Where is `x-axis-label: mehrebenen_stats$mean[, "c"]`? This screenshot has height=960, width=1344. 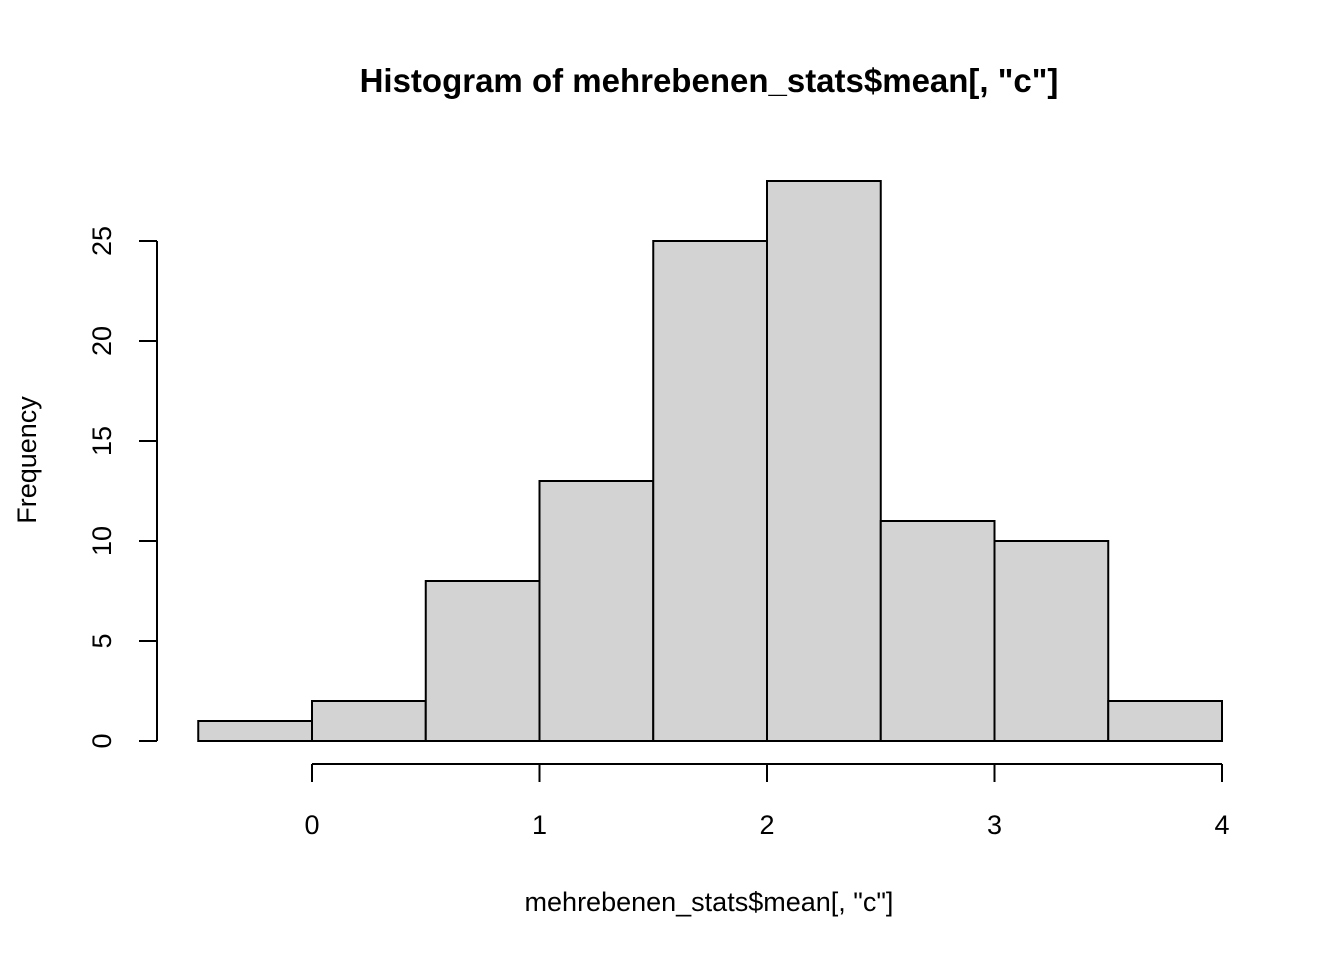
x-axis-label: mehrebenen_stats$mean[, "c"] is located at coordinates (709, 902).